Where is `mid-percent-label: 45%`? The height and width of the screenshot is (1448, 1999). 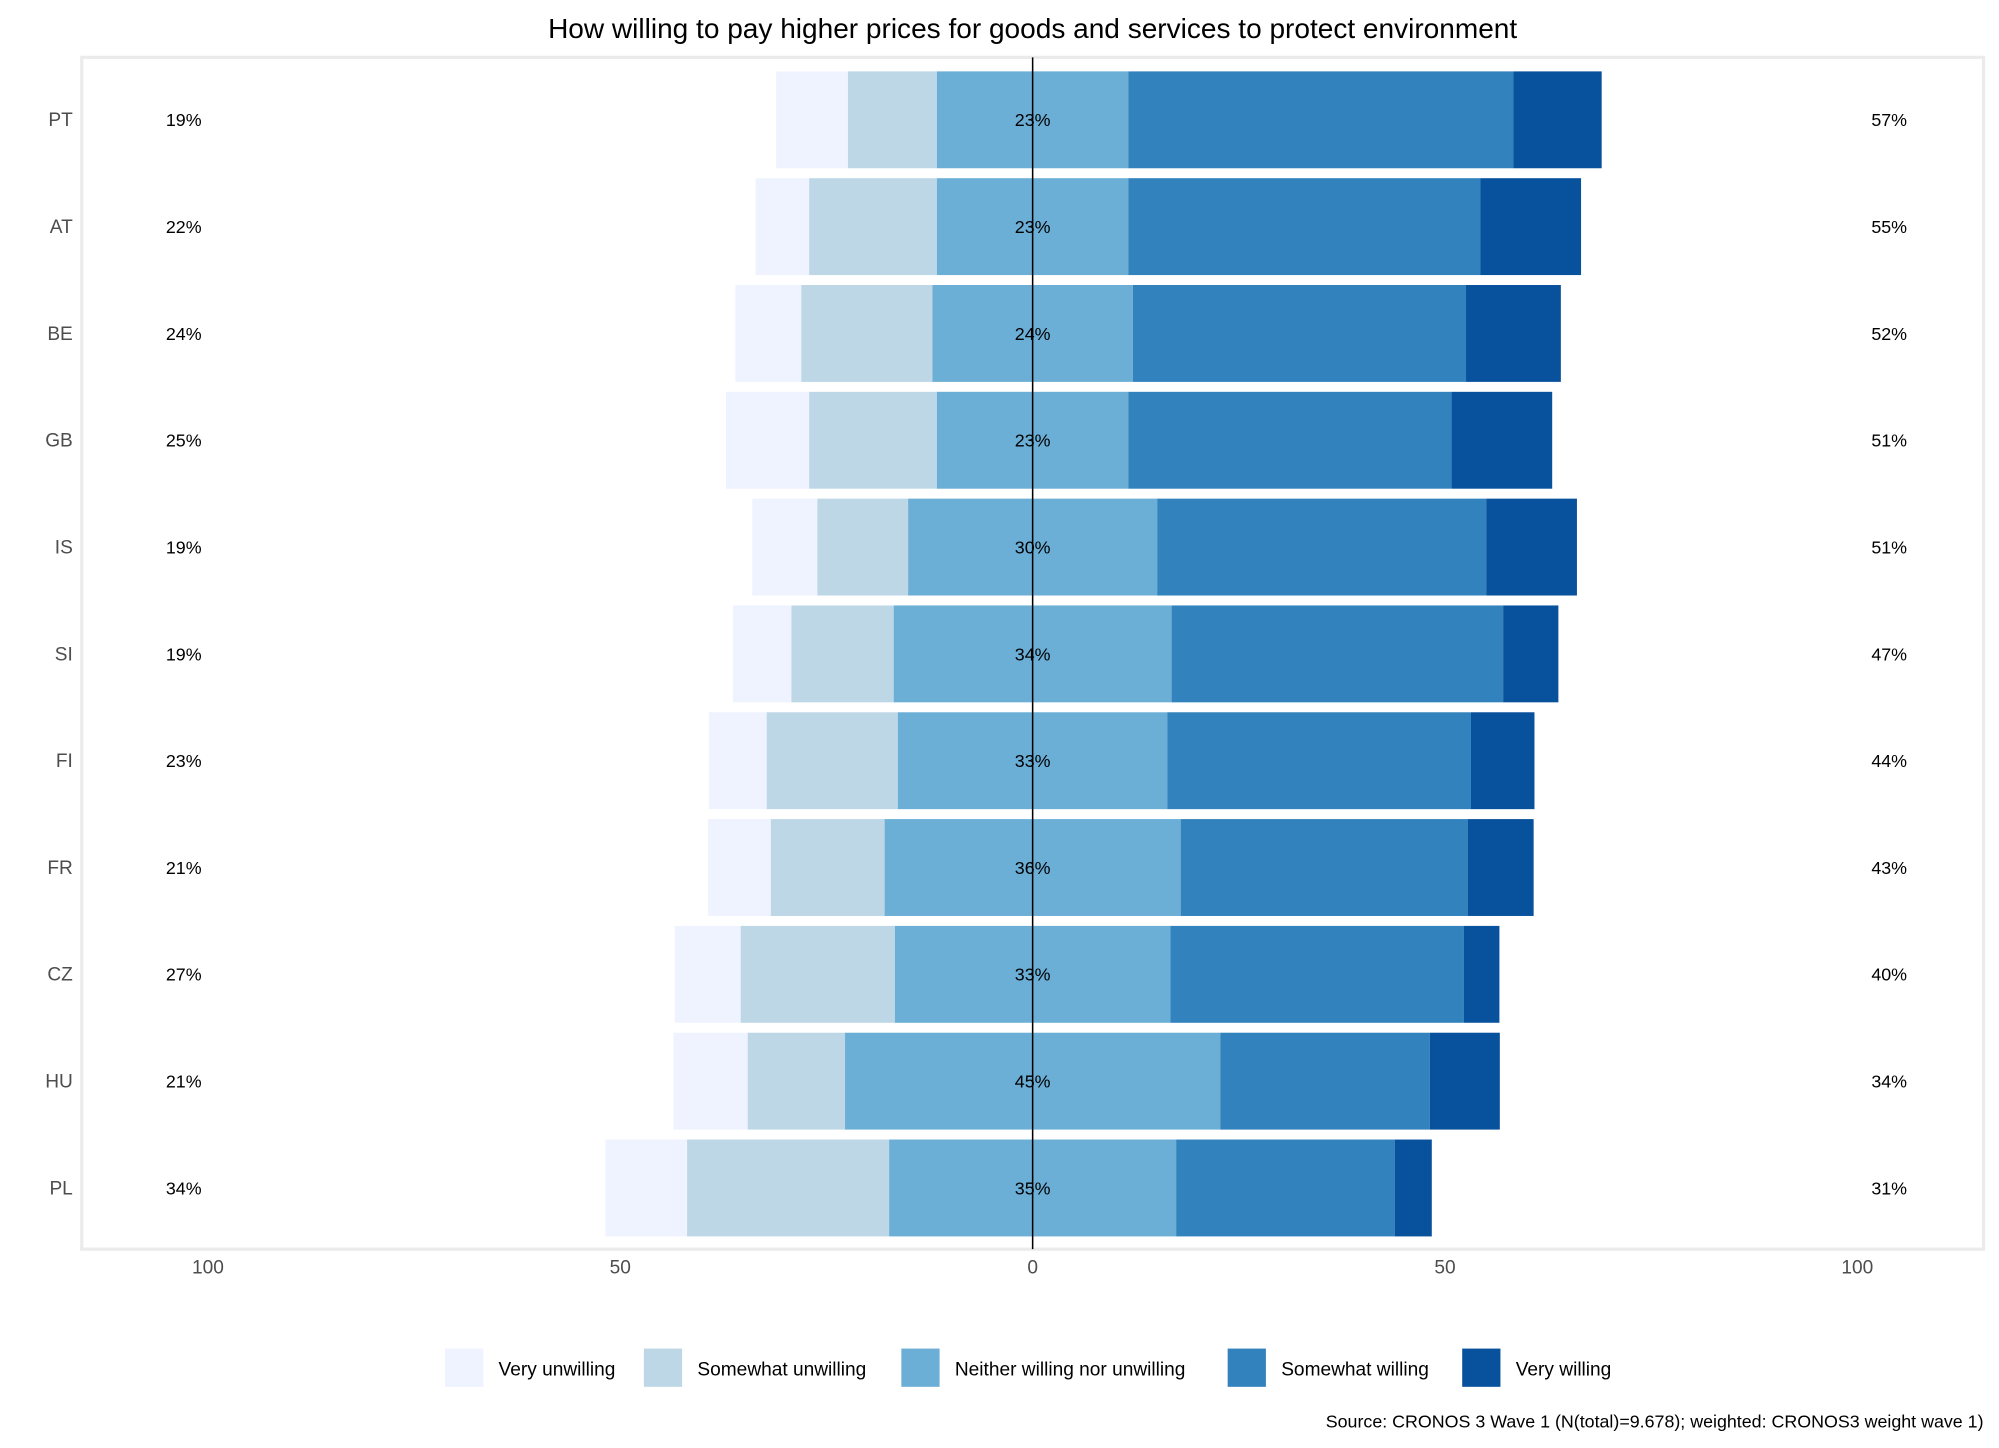
mid-percent-label: 45% is located at coordinates (1033, 1082).